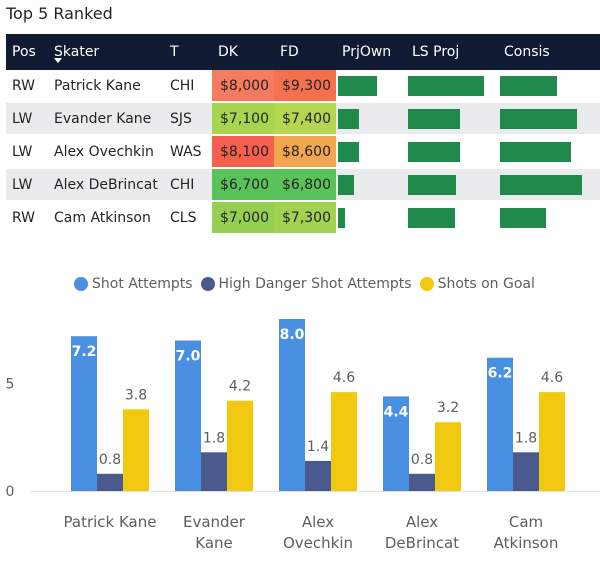  Describe the element at coordinates (243, 185) in the screenshot. I see `cell-dk: $6,700` at that location.